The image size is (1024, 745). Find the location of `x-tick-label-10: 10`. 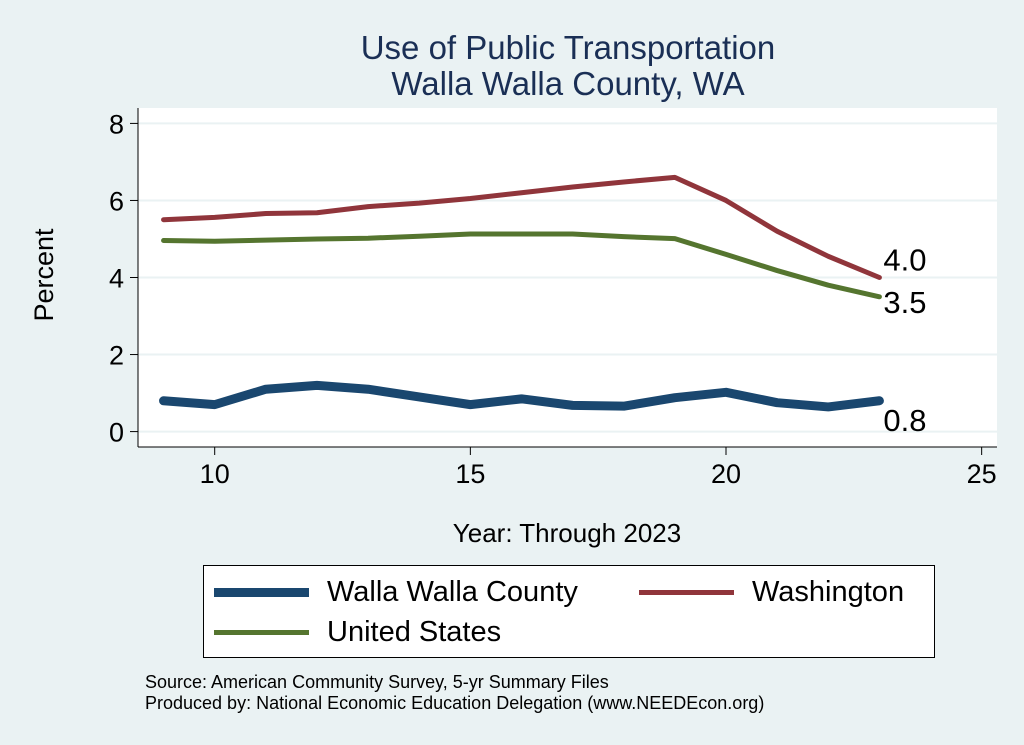

x-tick-label-10: 10 is located at coordinates (215, 474).